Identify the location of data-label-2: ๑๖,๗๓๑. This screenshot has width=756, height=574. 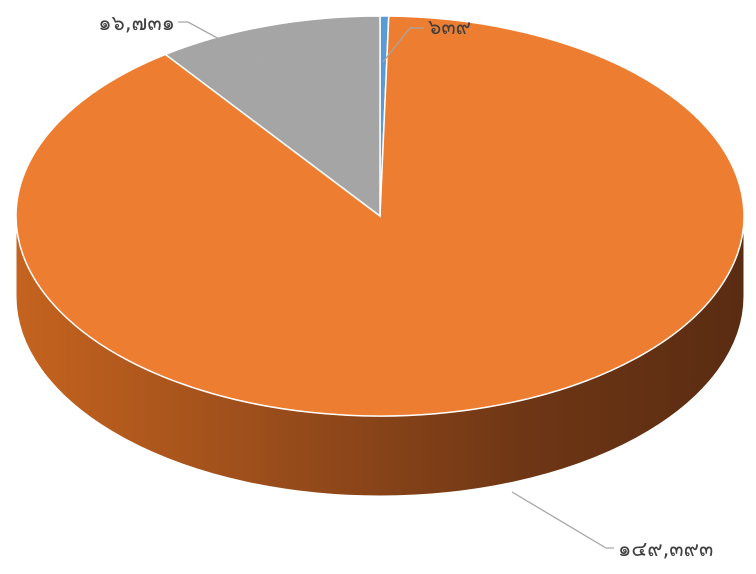
(136, 23).